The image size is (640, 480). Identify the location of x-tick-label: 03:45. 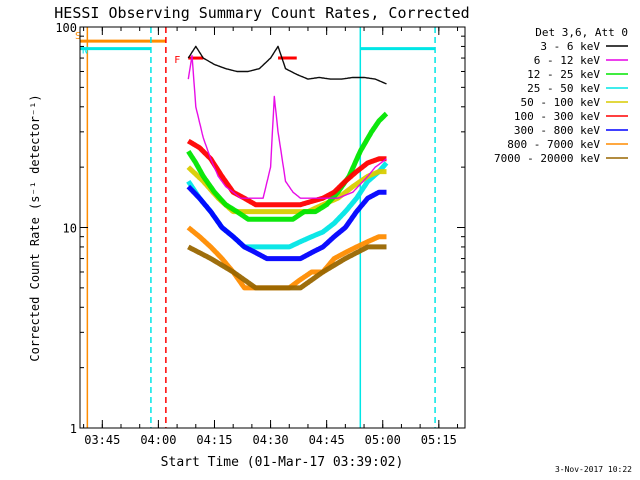
(102, 440).